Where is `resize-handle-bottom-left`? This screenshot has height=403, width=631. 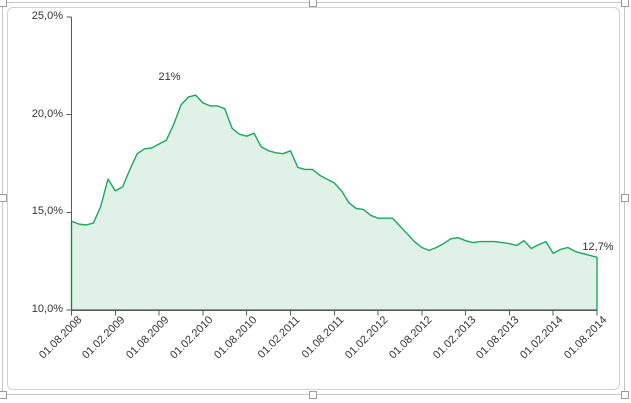
resize-handle-bottom-left is located at coordinates (3, 394).